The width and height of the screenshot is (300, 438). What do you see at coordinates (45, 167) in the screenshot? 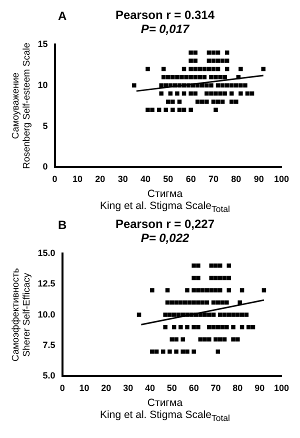
I see `y-tick-label: 0` at bounding box center [45, 167].